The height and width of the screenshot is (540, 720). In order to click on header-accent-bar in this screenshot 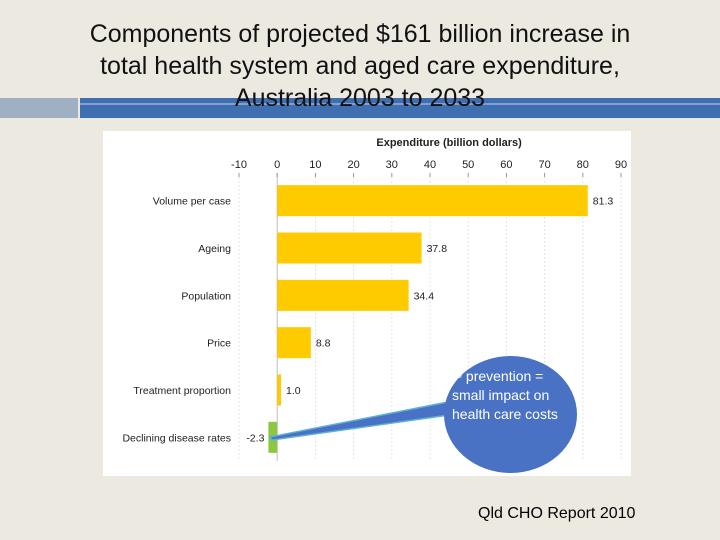, I will do `click(360, 108)`.